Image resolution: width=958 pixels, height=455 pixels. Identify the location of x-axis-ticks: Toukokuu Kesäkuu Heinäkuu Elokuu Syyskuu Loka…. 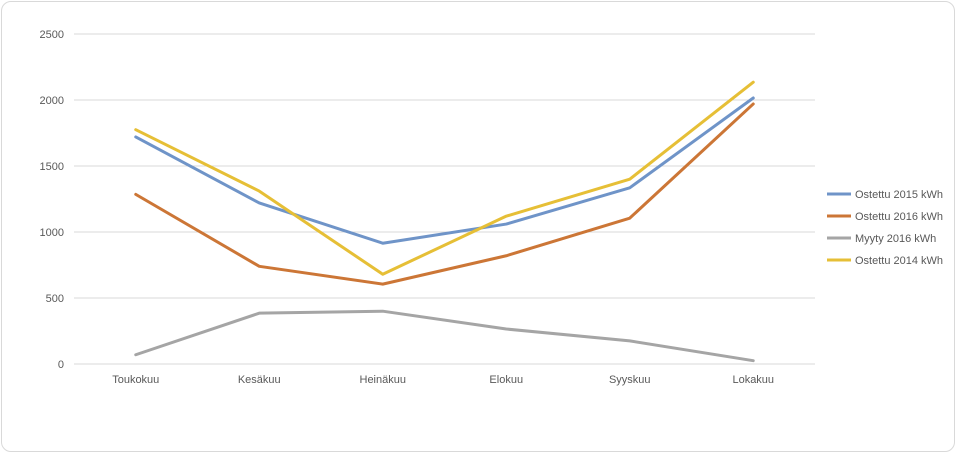
(443, 380).